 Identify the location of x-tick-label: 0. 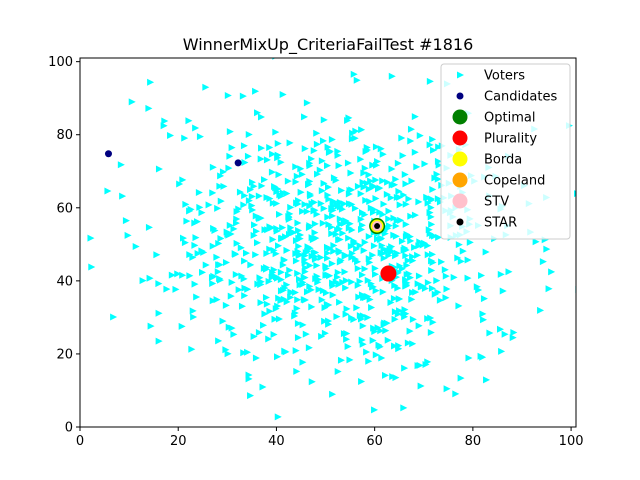
(80, 441).